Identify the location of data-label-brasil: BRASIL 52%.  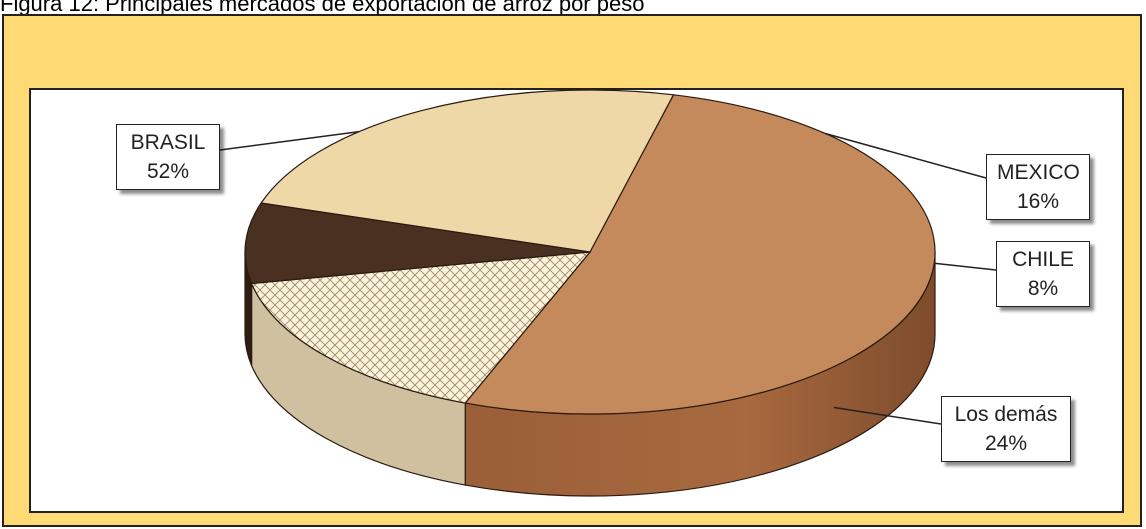
(168, 157).